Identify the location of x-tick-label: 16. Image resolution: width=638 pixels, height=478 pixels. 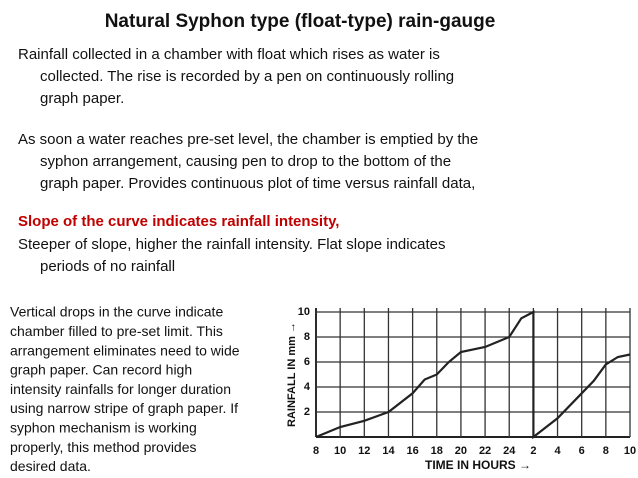
(412, 451).